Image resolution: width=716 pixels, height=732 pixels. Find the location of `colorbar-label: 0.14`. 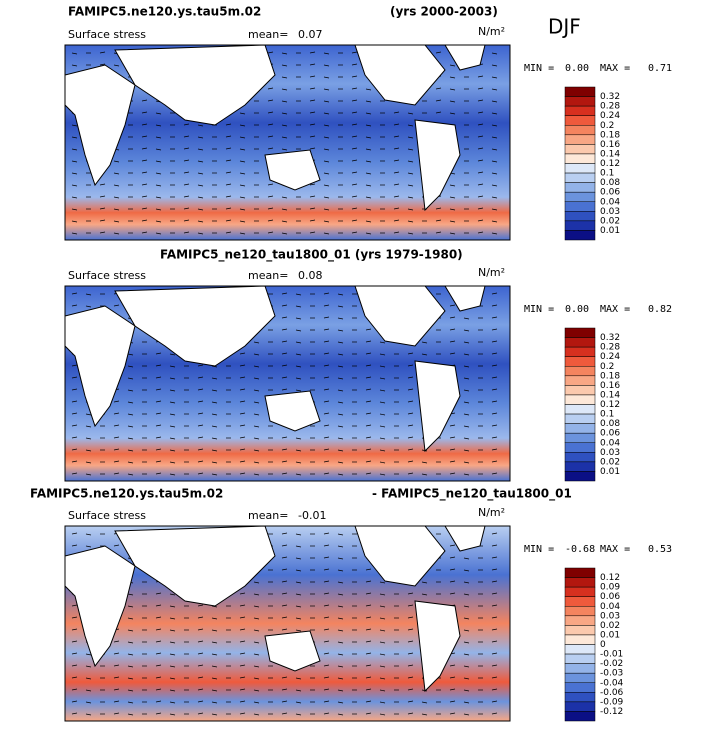

colorbar-label: 0.14 is located at coordinates (610, 154).